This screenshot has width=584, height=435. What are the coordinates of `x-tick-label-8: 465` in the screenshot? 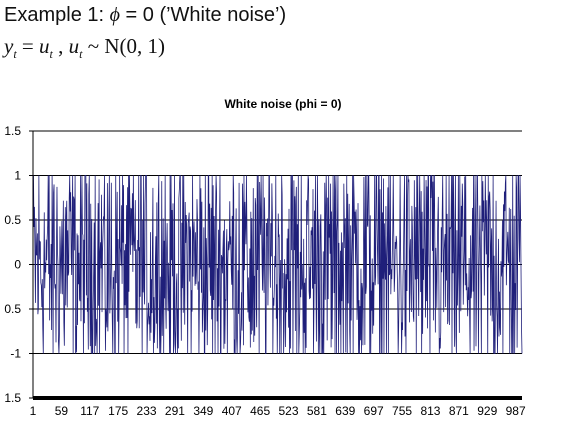 It's located at (260, 411).